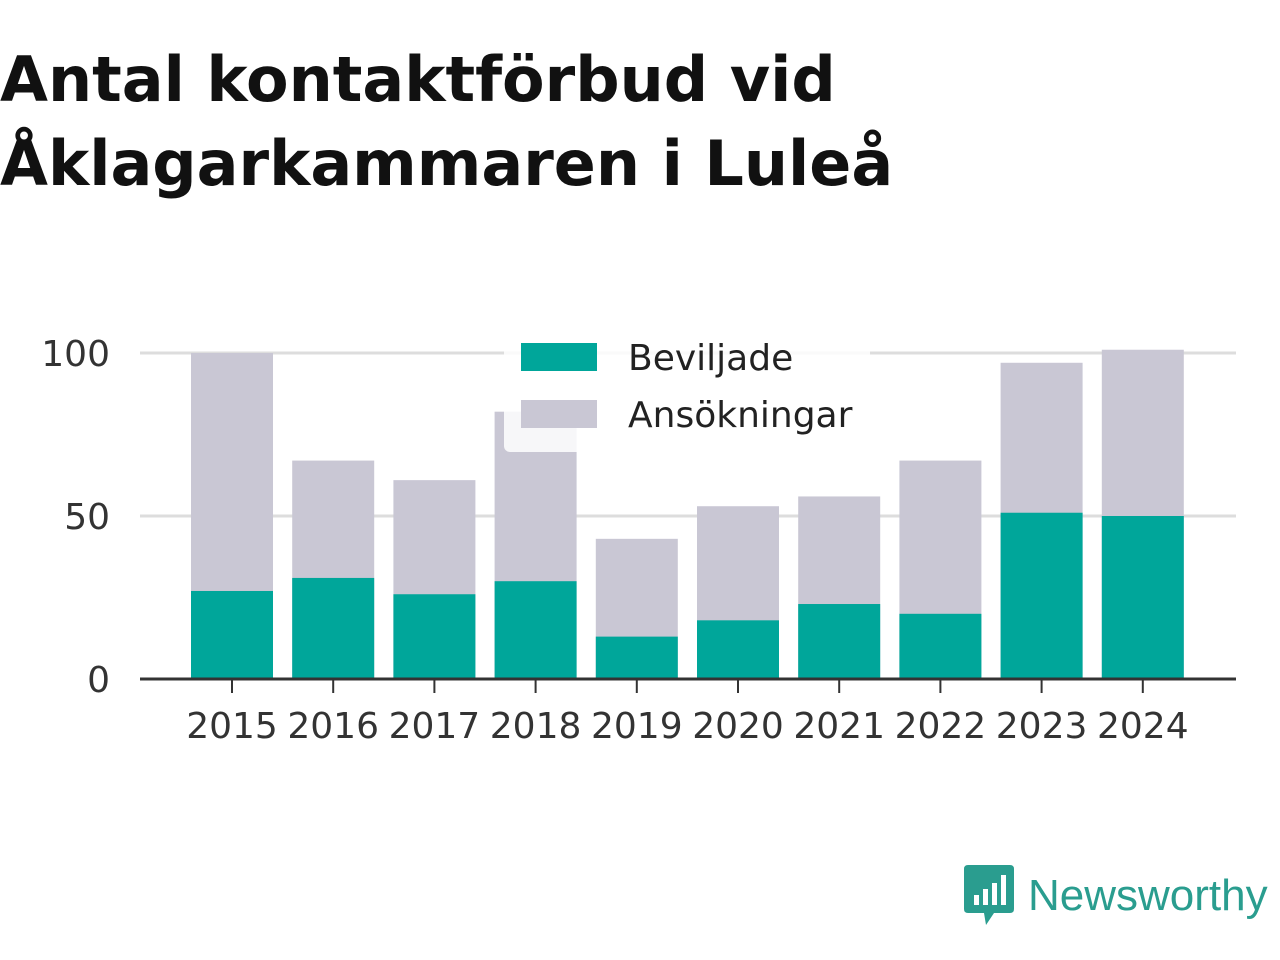  I want to click on brand-logo: Newsworthy, so click(1116, 896).